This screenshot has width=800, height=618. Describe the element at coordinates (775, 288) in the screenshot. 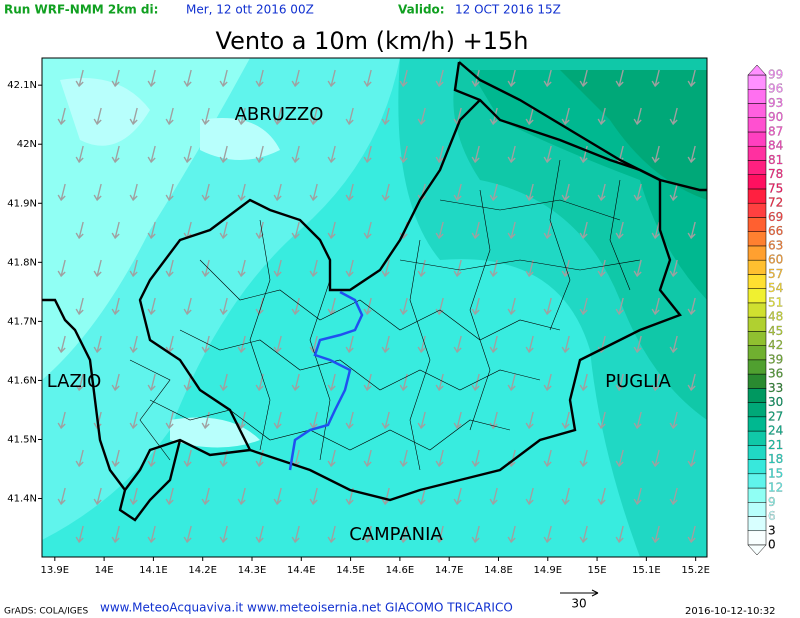

I see `colorbar-label: 54` at that location.